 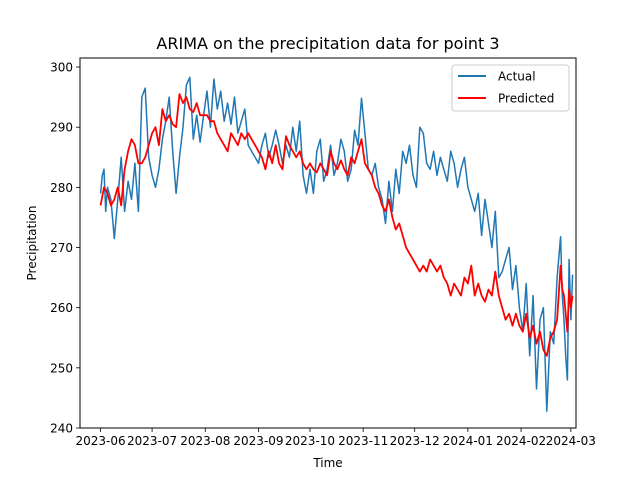 I want to click on x-tick-label: 2023-07, so click(x=152, y=441).